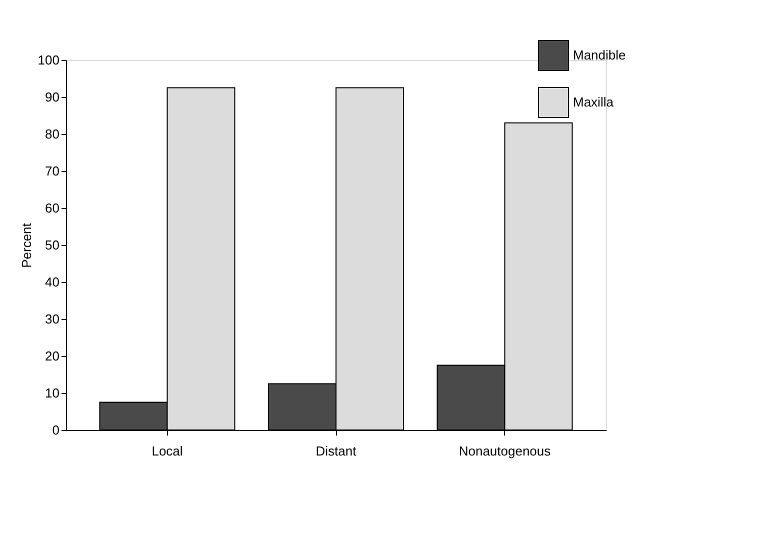  I want to click on y-tick-label: 20, so click(52, 356).